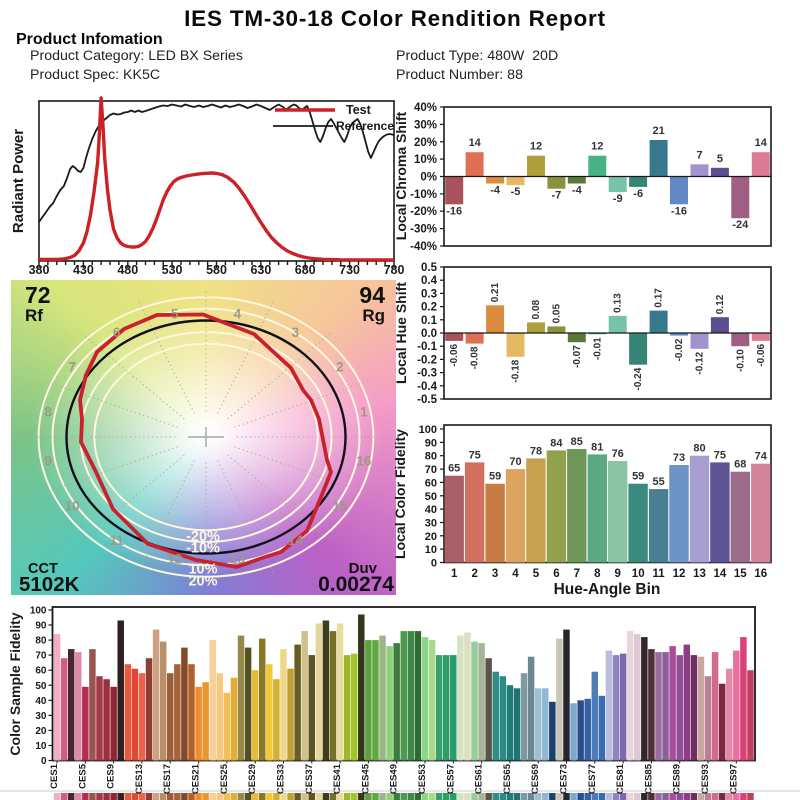 This screenshot has height=800, width=800. I want to click on svg-text: CCT, so click(43, 569).